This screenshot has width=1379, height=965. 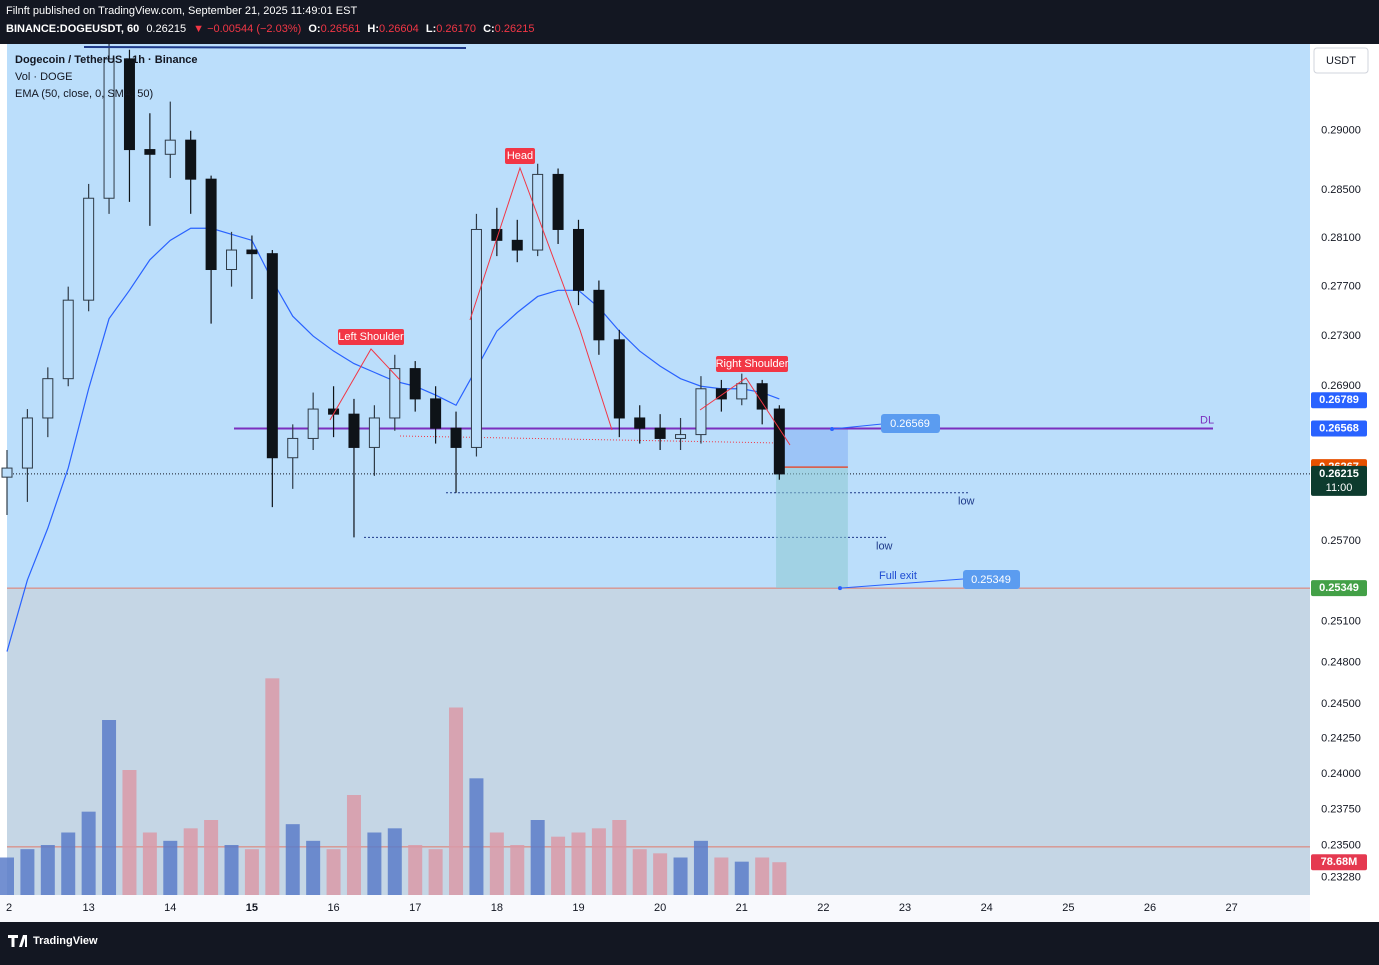 I want to click on time-axis-bg, so click(x=655, y=908).